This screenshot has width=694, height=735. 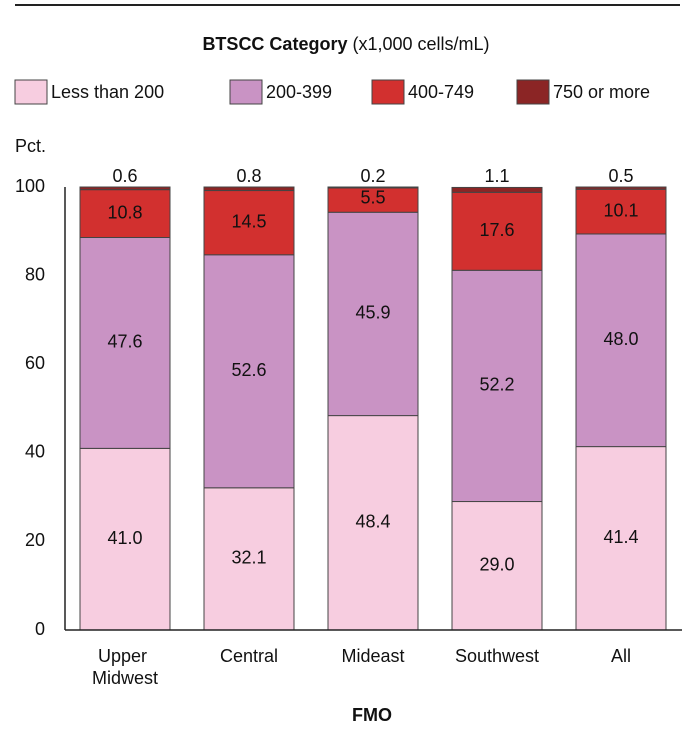 I want to click on value-label: 48.0, so click(x=620, y=339).